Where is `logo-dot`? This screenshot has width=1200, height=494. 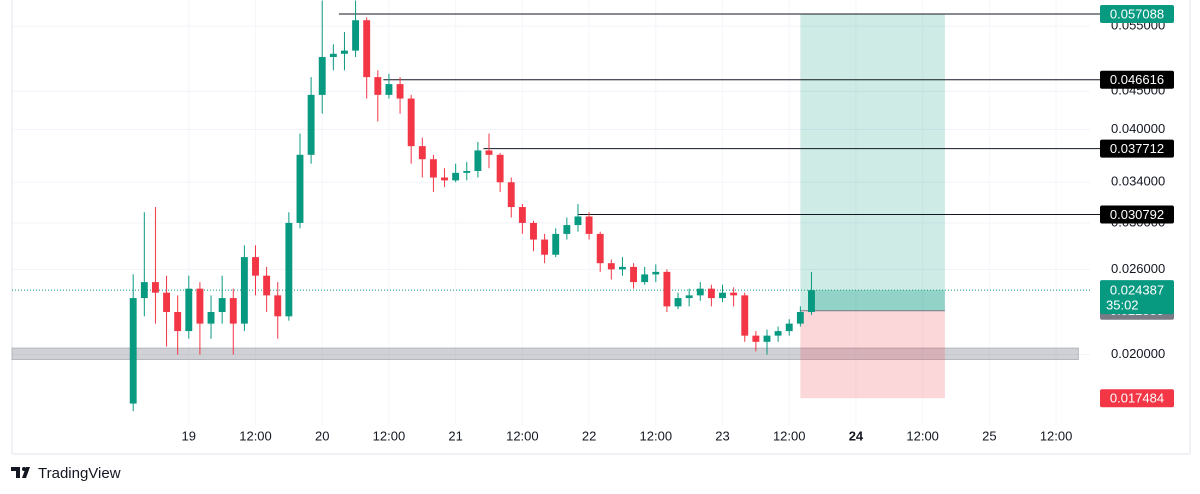 logo-dot is located at coordinates (24, 469).